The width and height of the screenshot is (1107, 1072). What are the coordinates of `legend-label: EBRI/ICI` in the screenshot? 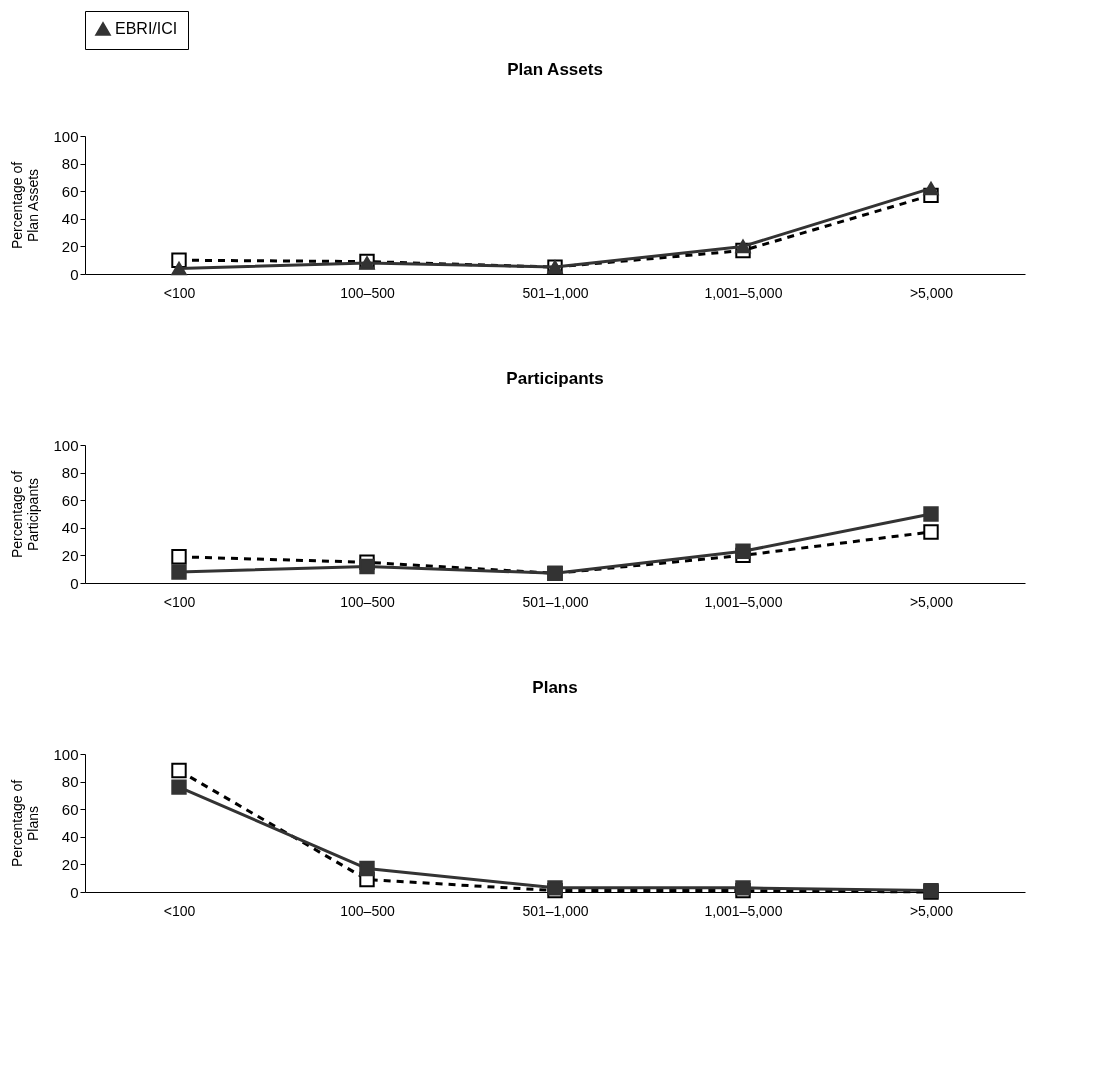 It's located at (146, 28).